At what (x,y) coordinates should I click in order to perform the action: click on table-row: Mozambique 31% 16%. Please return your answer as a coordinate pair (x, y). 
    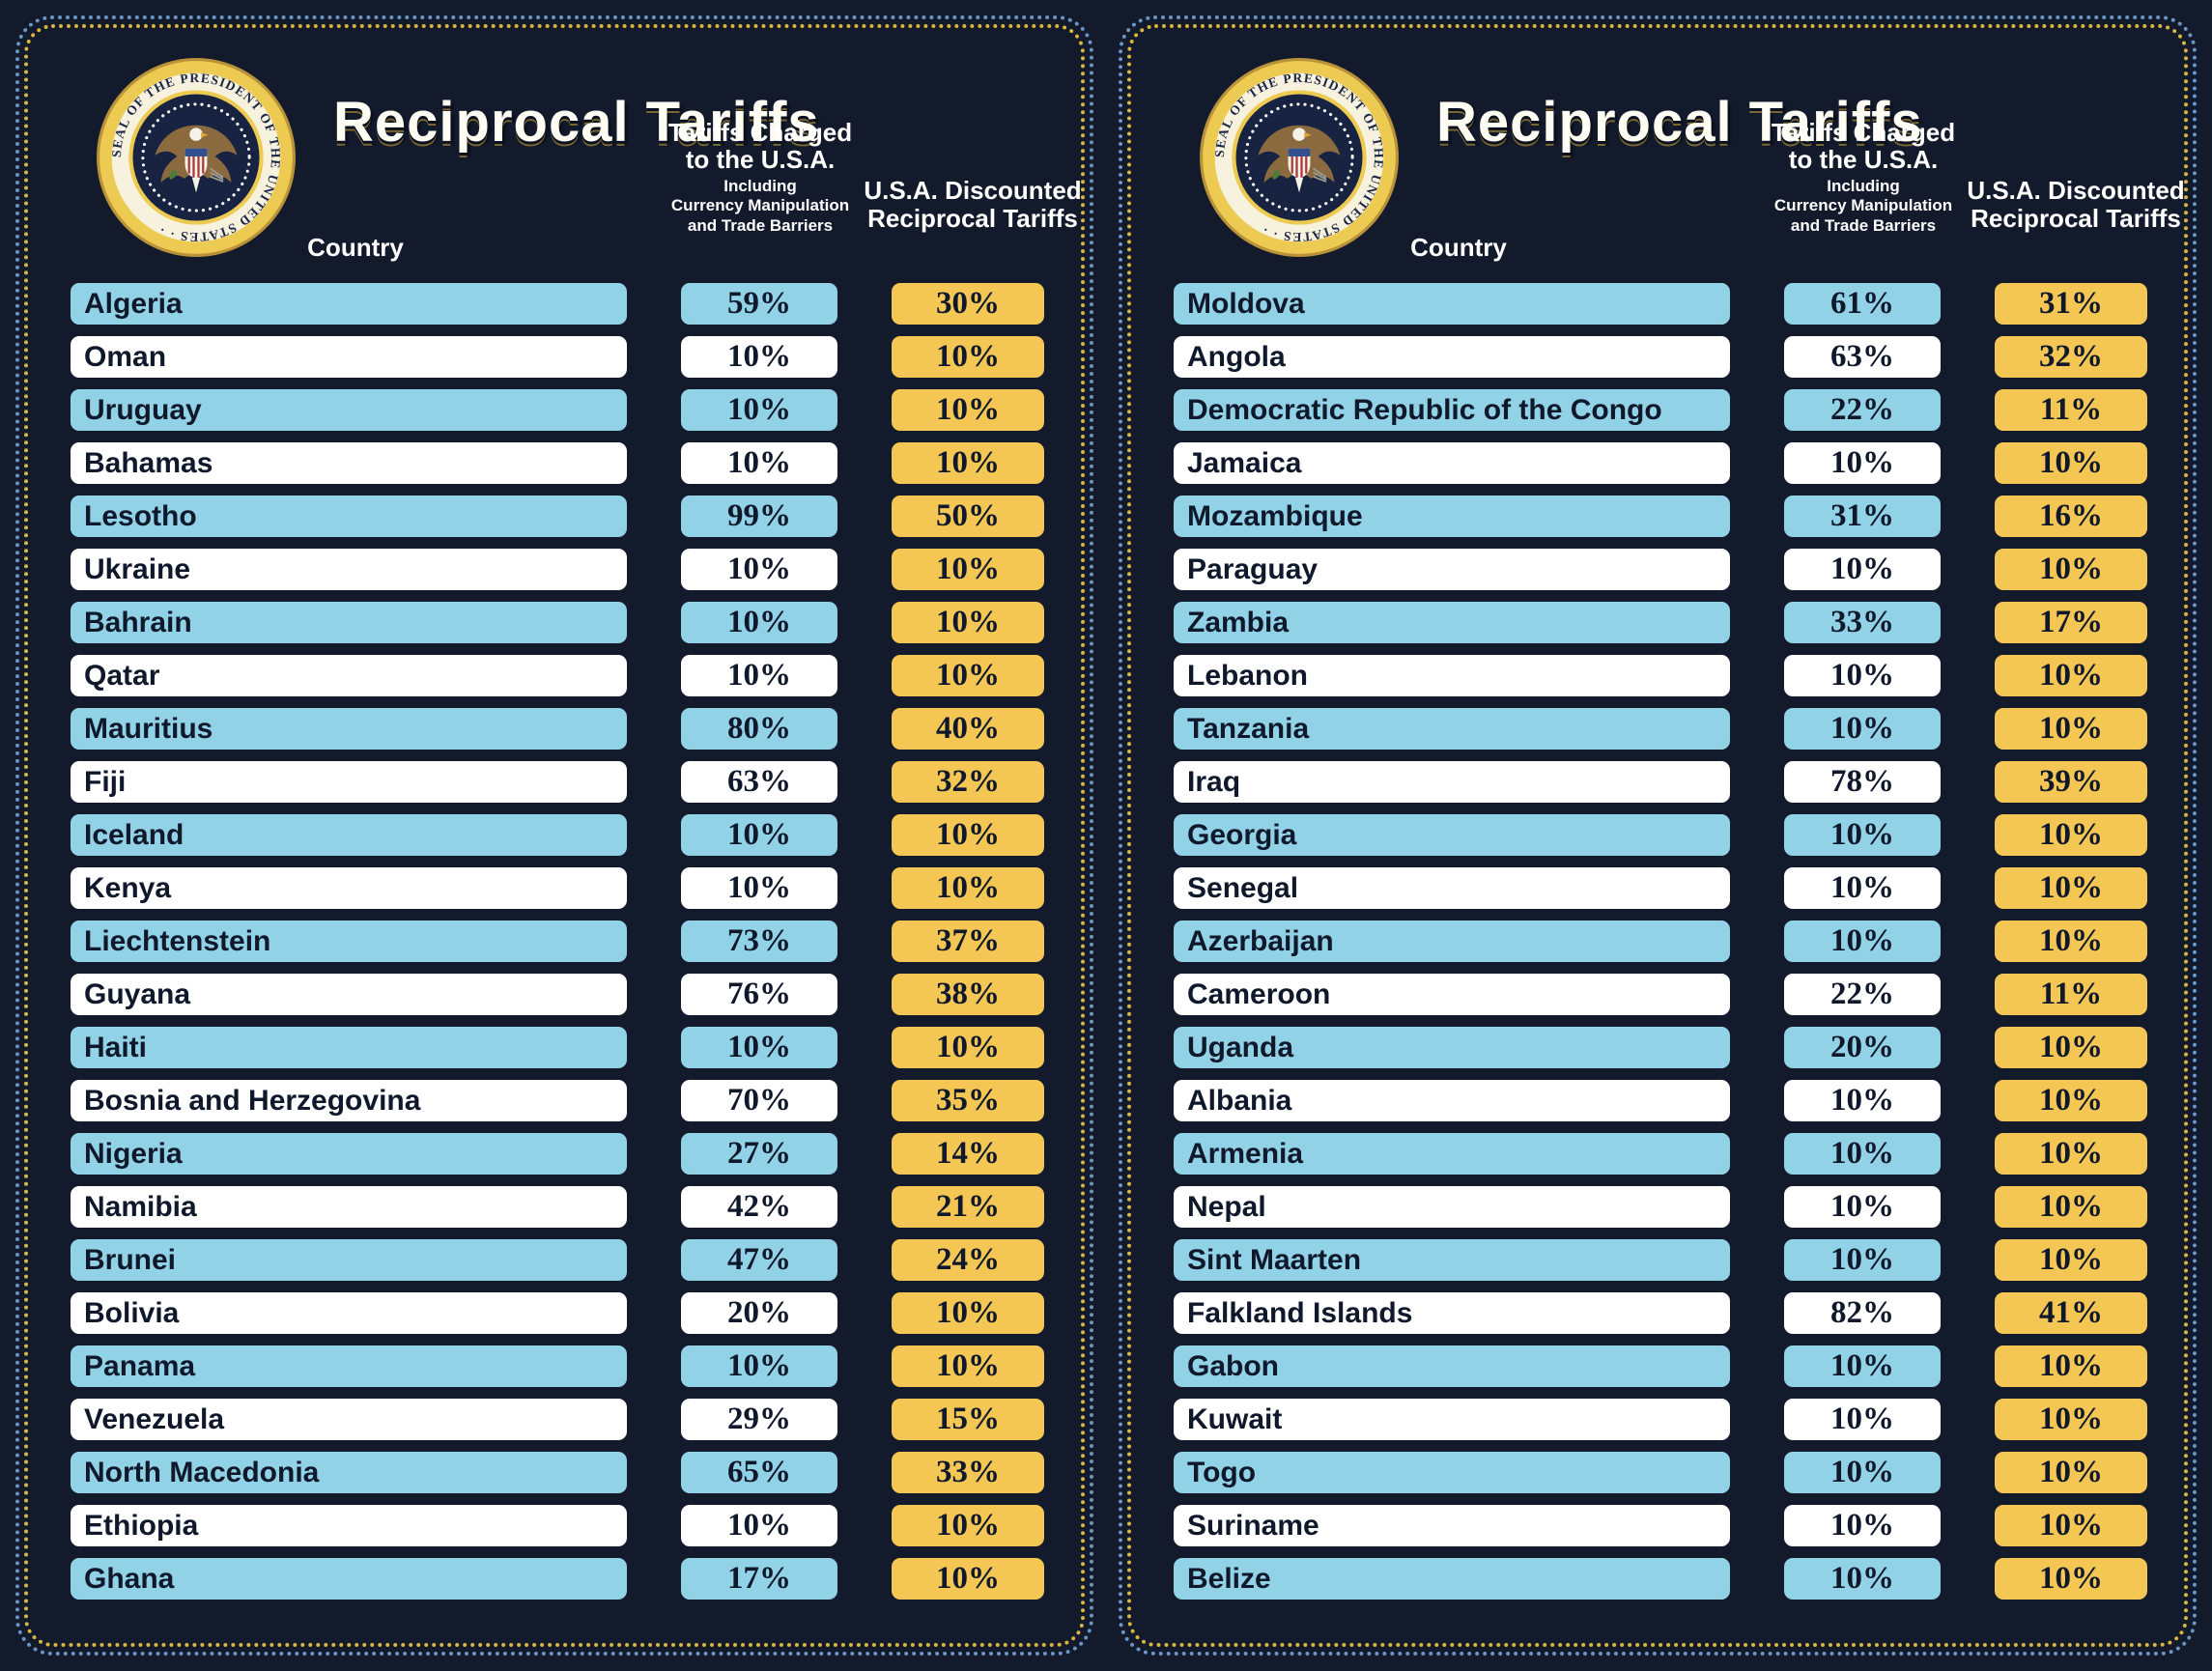
    Looking at the image, I should click on (1660, 517).